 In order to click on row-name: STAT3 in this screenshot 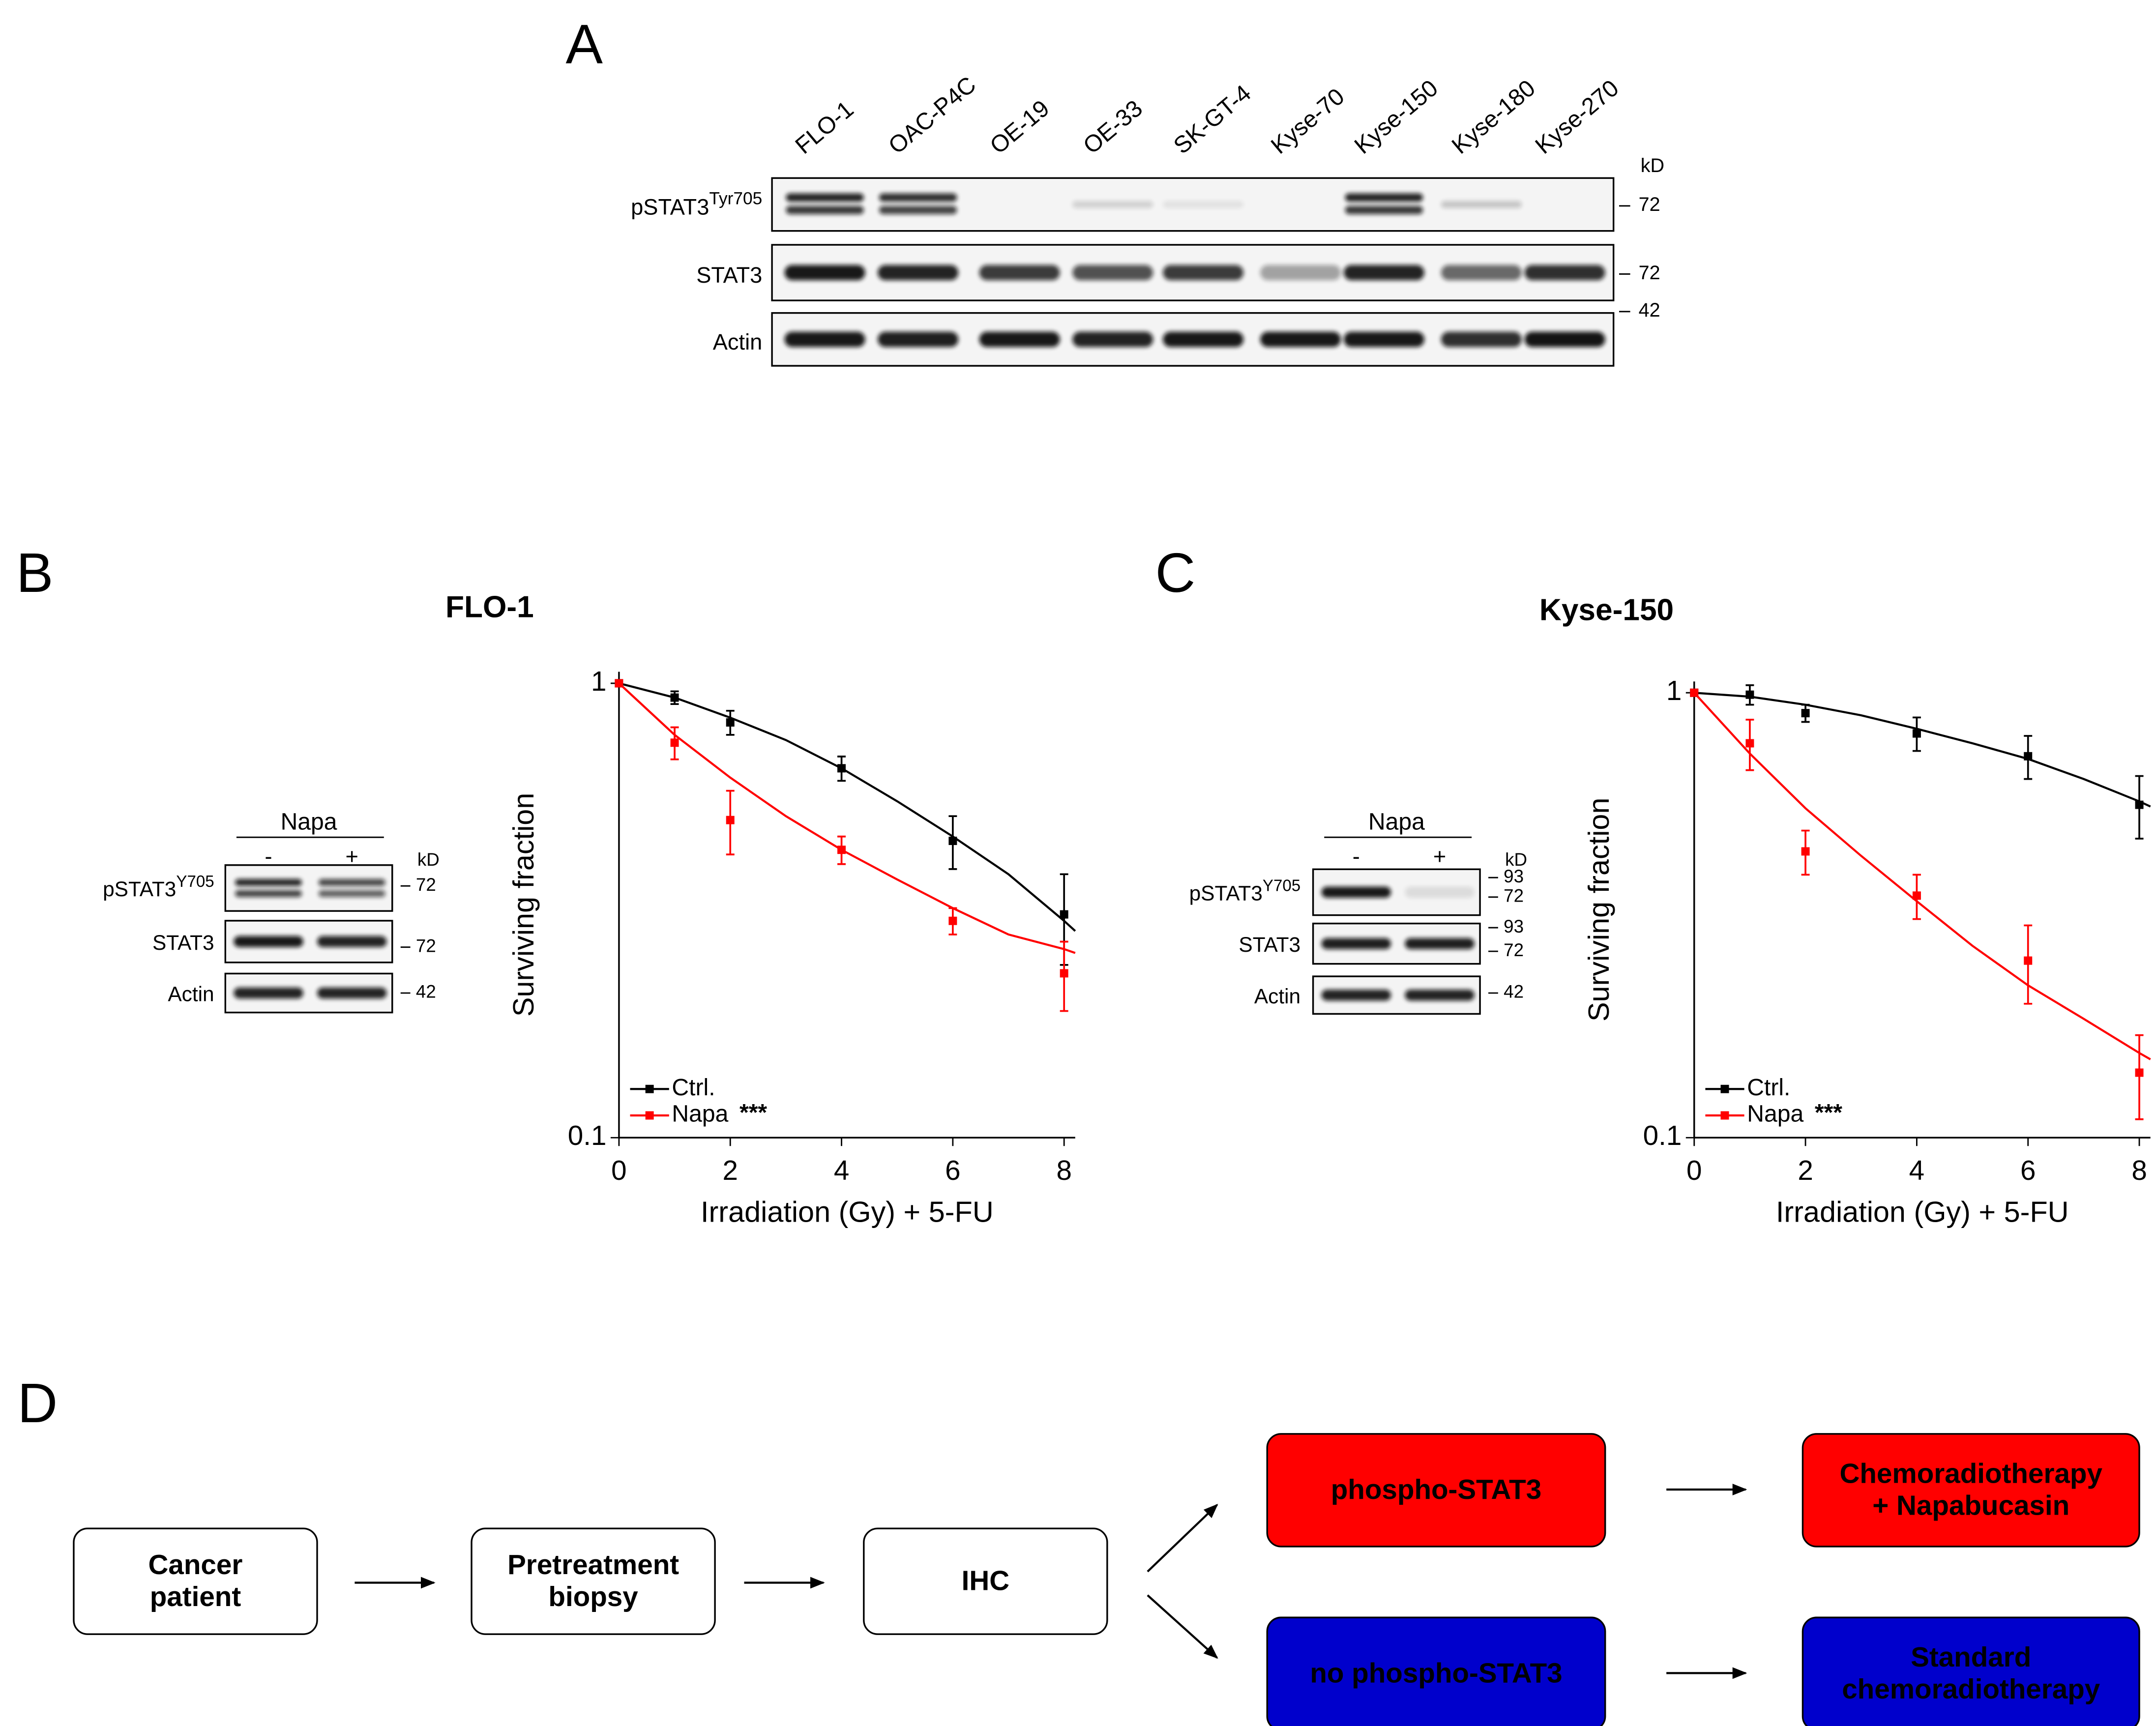, I will do `click(1269, 945)`.